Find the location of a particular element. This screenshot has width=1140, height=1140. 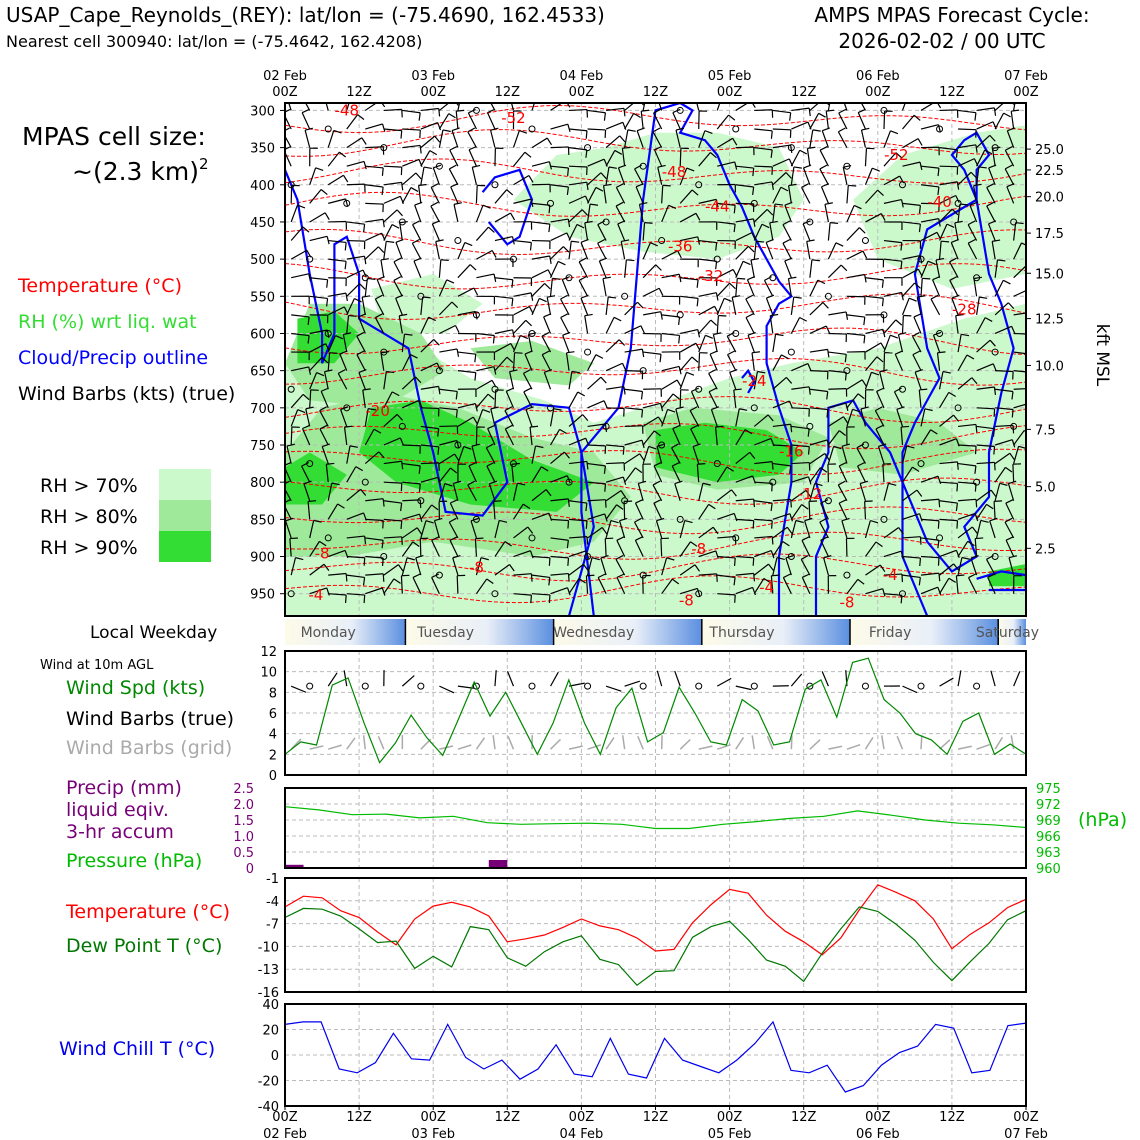

temperature-panel: -1-4-7-10-13-16 is located at coordinates (642, 936).